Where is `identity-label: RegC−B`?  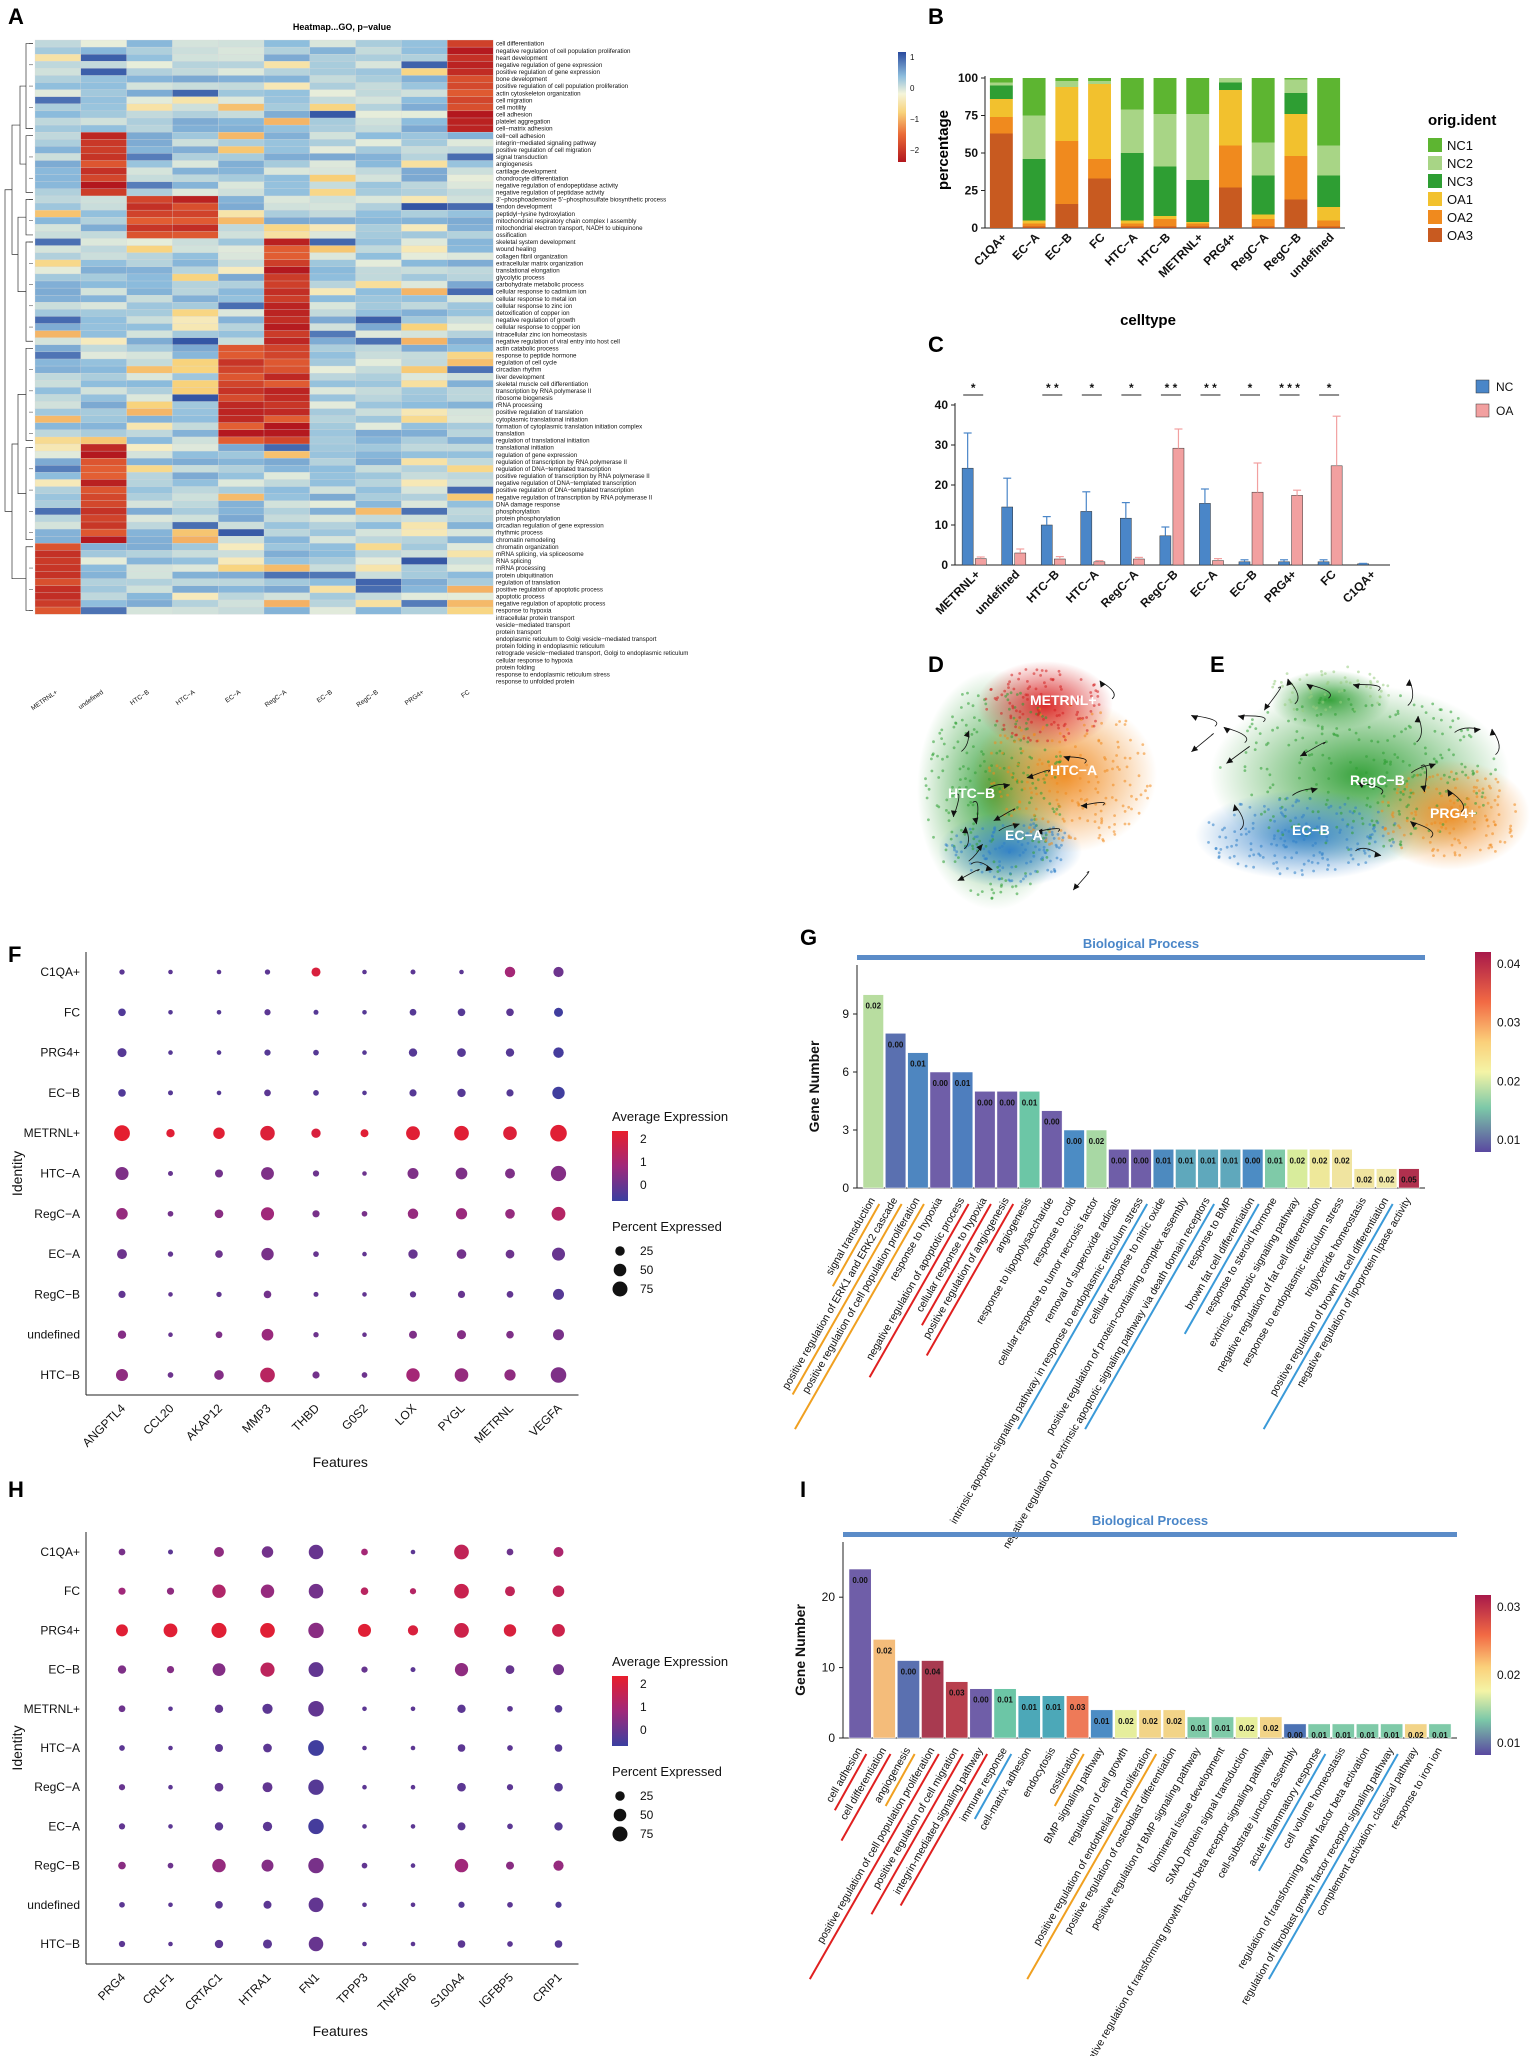 identity-label: RegC−B is located at coordinates (57, 1866).